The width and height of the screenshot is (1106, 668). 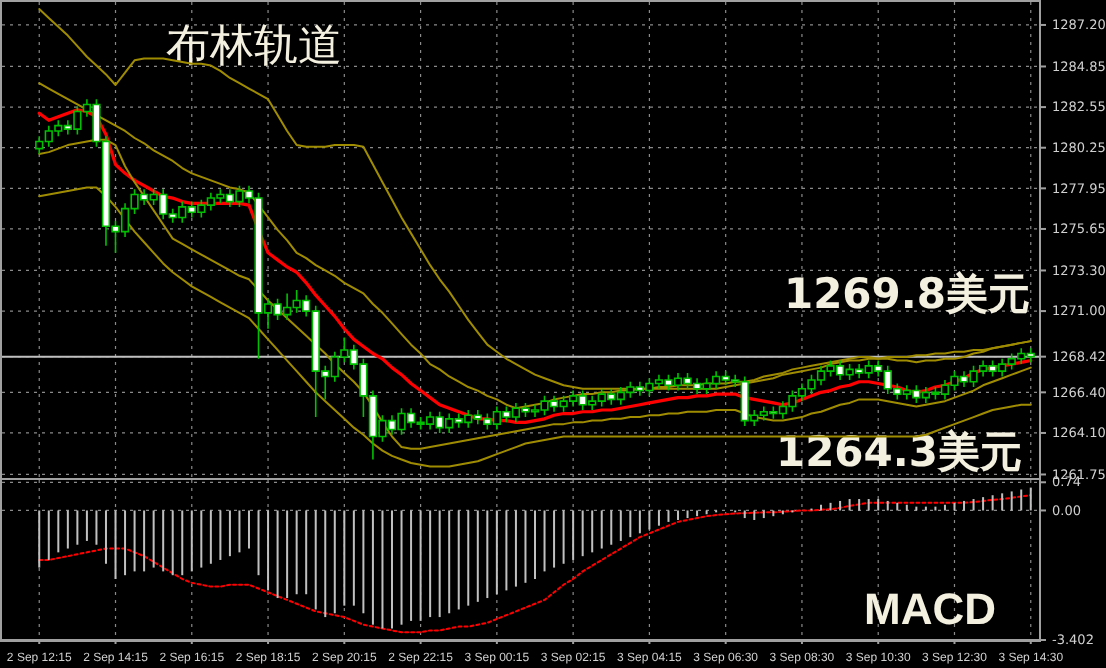 What do you see at coordinates (906, 294) in the screenshot?
I see `annotation: 1269.8美元` at bounding box center [906, 294].